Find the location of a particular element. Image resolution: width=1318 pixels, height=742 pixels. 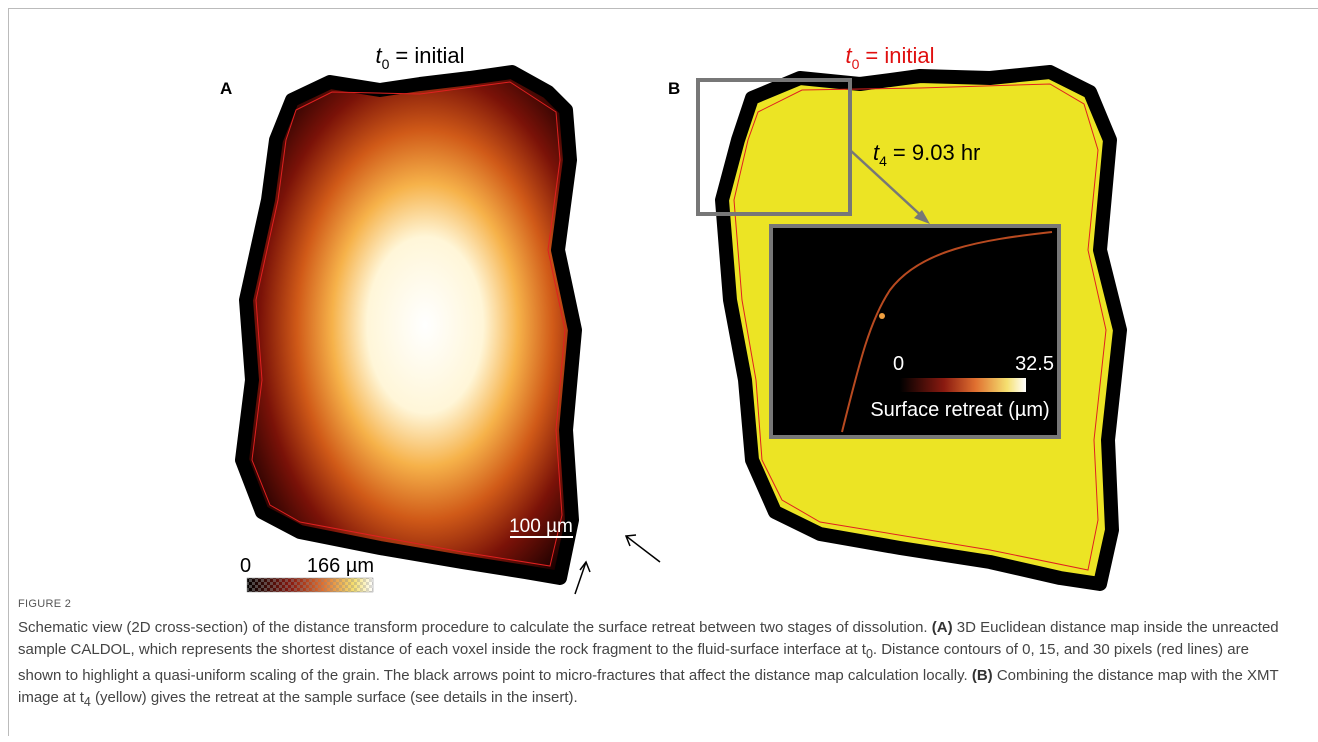

annotation: t4 = 9.03 hr is located at coordinates (926, 154).